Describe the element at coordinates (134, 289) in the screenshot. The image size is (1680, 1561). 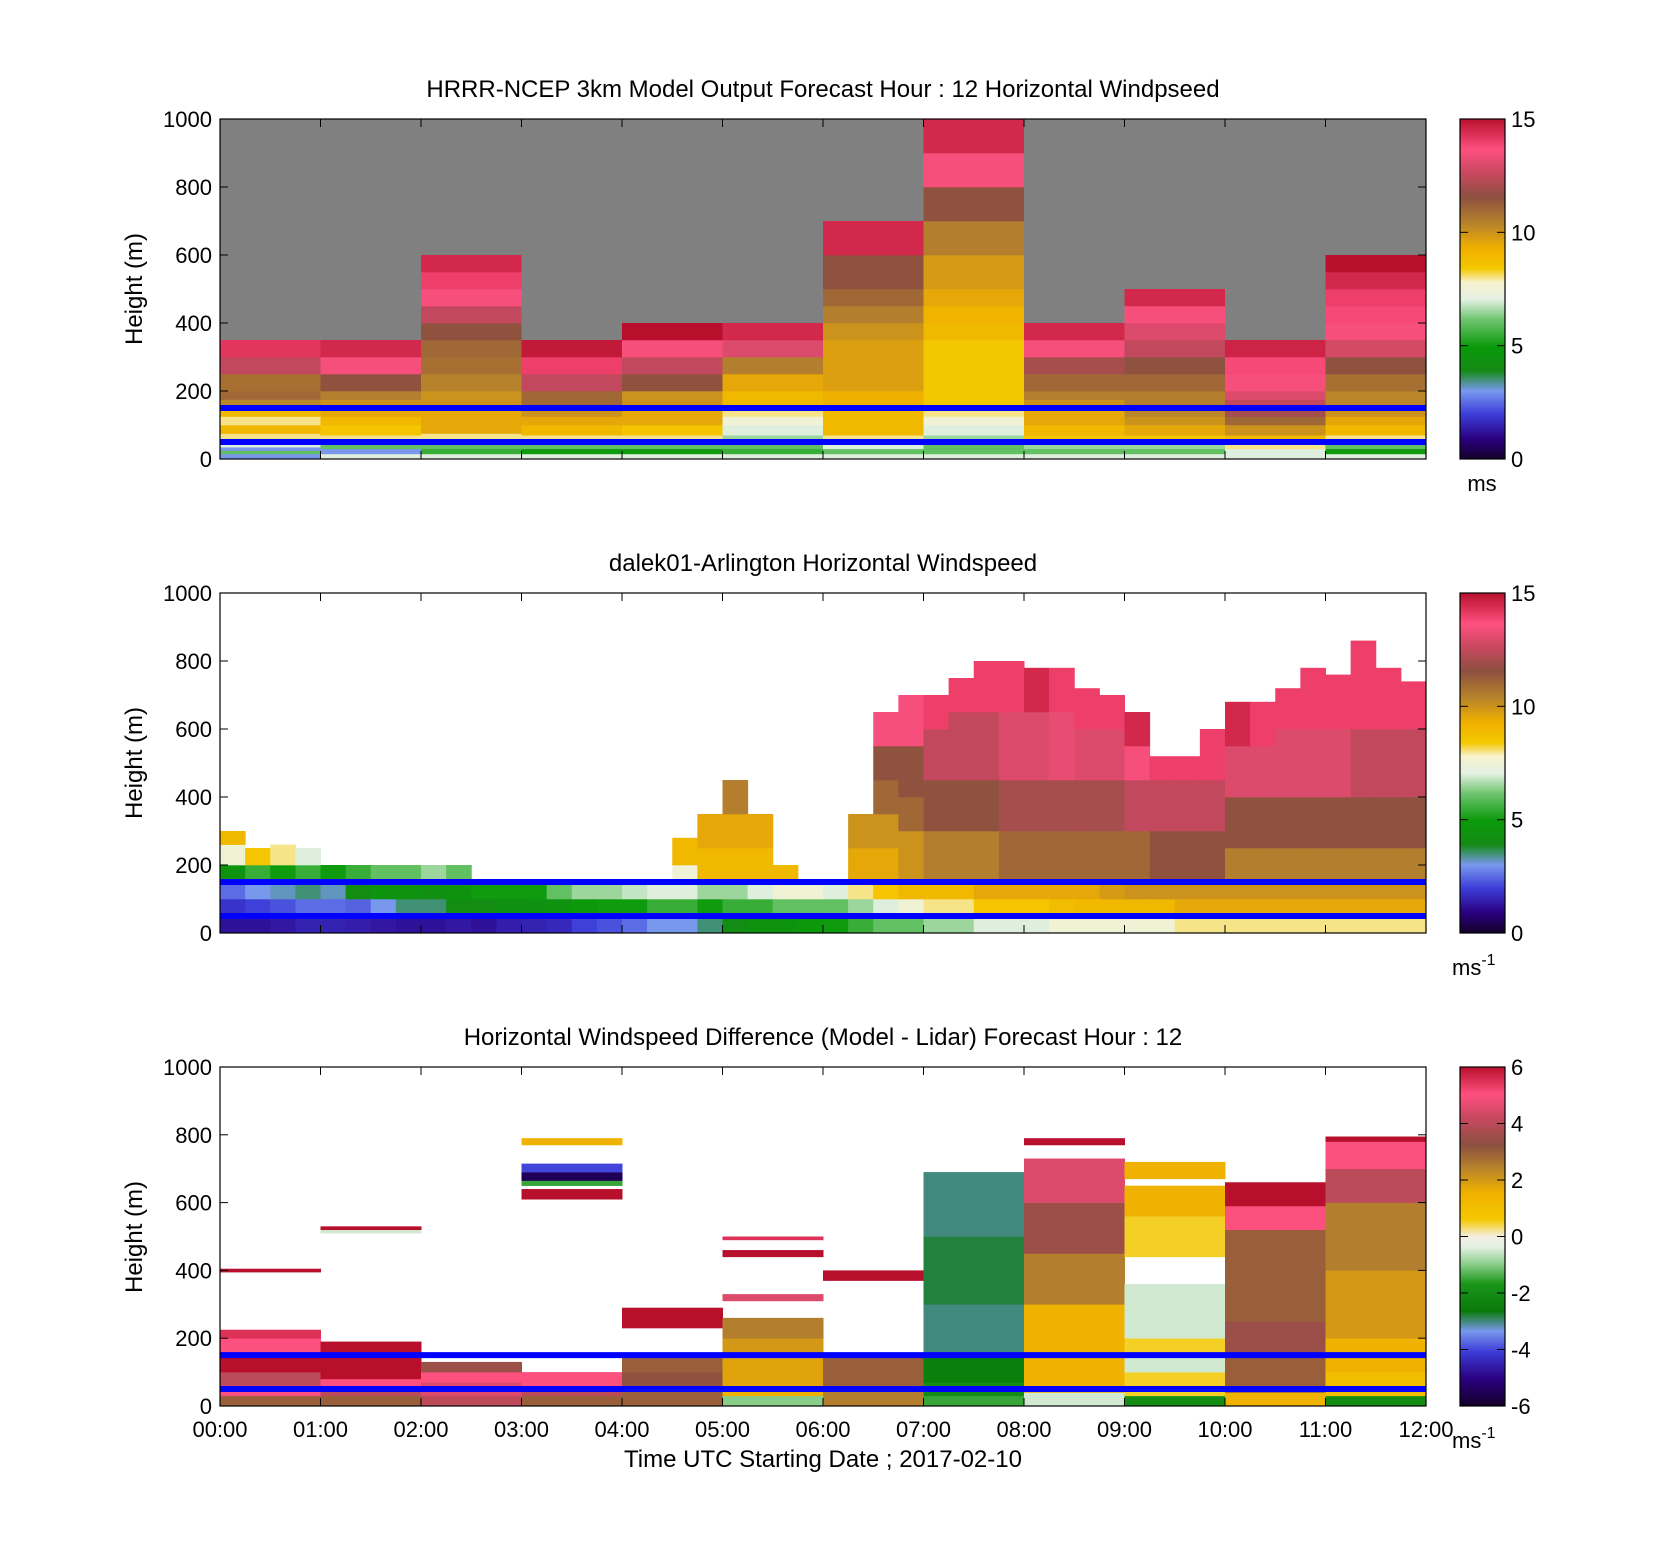
I see `panel-model-ylabel: Height (m)` at that location.